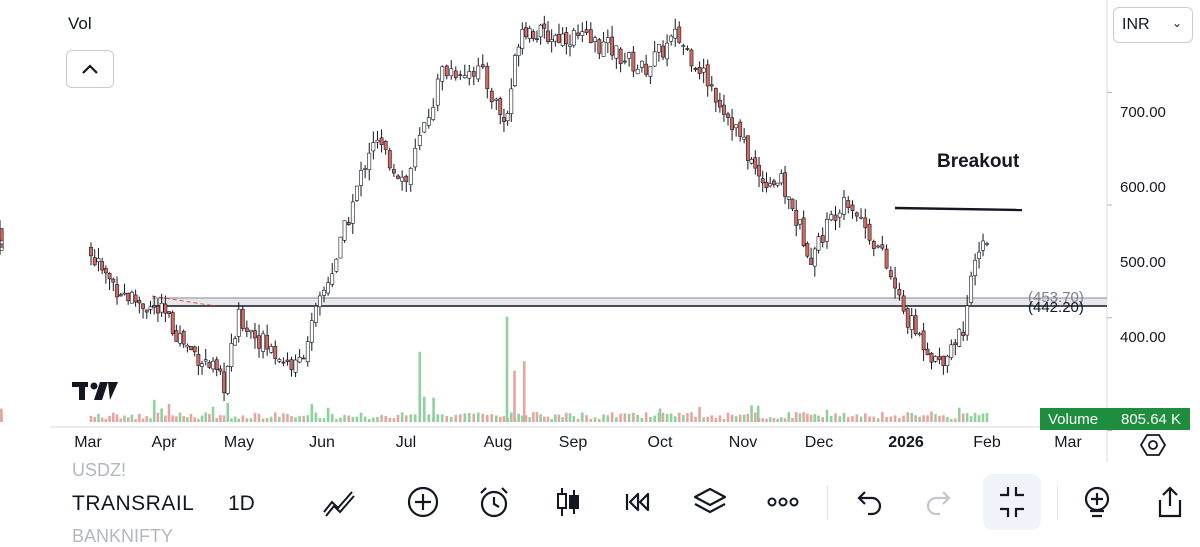  Describe the element at coordinates (868, 502) in the screenshot. I see `undo-icon` at that location.